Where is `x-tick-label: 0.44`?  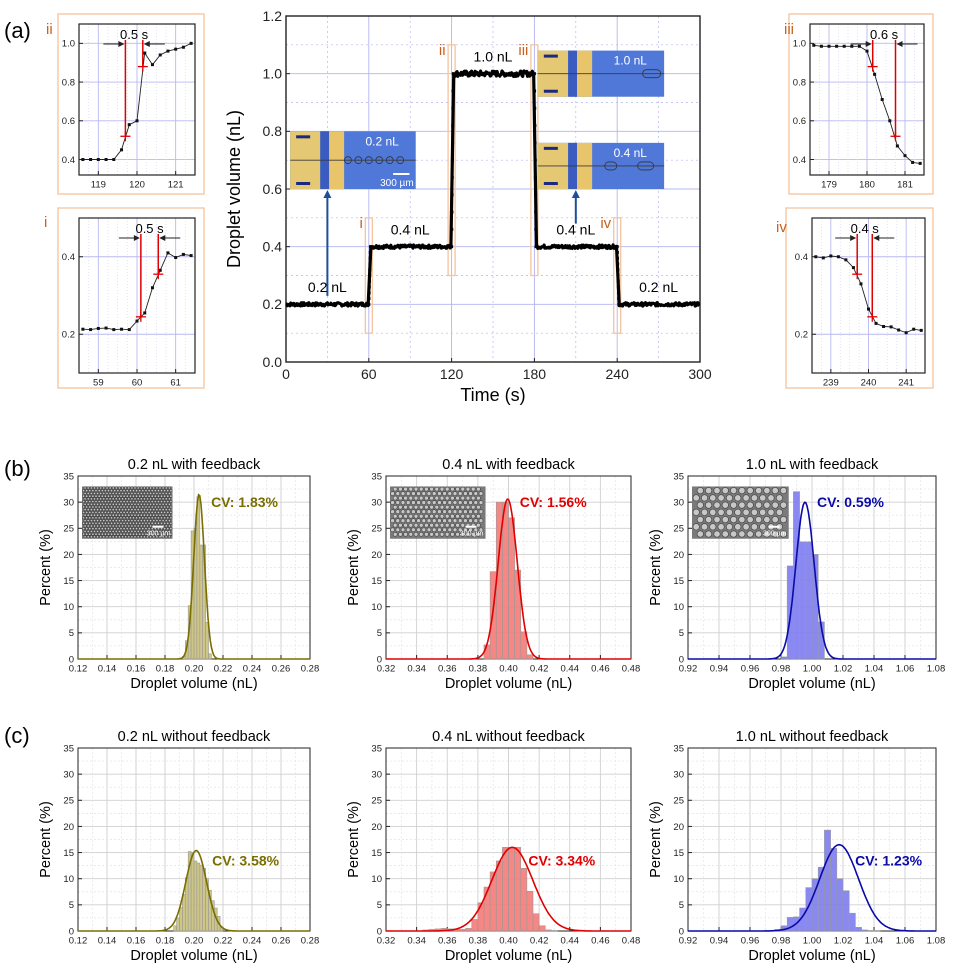 x-tick-label: 0.44 is located at coordinates (570, 941).